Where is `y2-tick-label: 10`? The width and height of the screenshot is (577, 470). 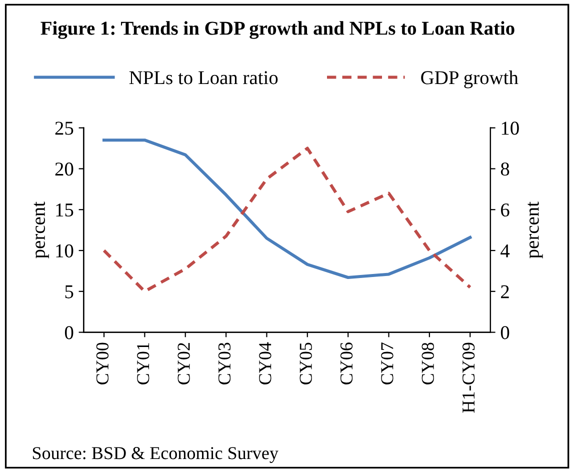
y2-tick-label: 10 is located at coordinates (510, 128).